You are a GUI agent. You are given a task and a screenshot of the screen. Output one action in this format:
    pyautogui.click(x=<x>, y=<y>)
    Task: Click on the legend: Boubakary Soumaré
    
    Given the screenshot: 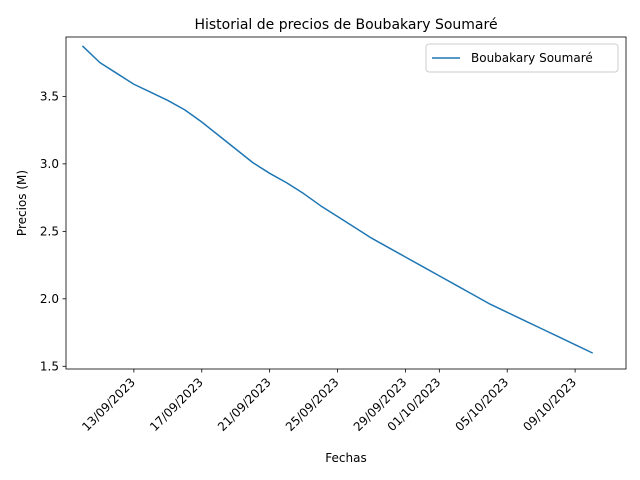 What is the action you would take?
    pyautogui.click(x=522, y=58)
    